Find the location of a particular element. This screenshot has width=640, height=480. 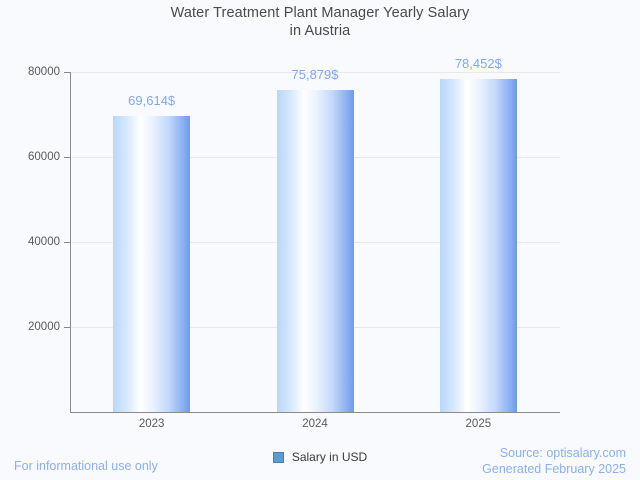

x-axis-line is located at coordinates (315, 412).